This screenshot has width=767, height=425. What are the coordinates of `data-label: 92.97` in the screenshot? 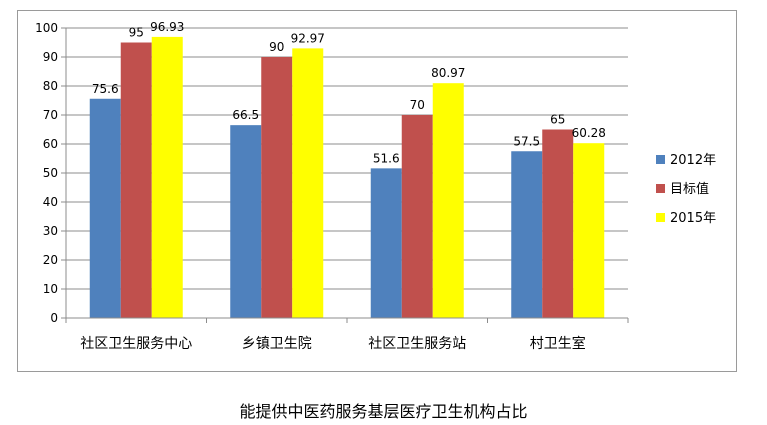 It's located at (308, 38).